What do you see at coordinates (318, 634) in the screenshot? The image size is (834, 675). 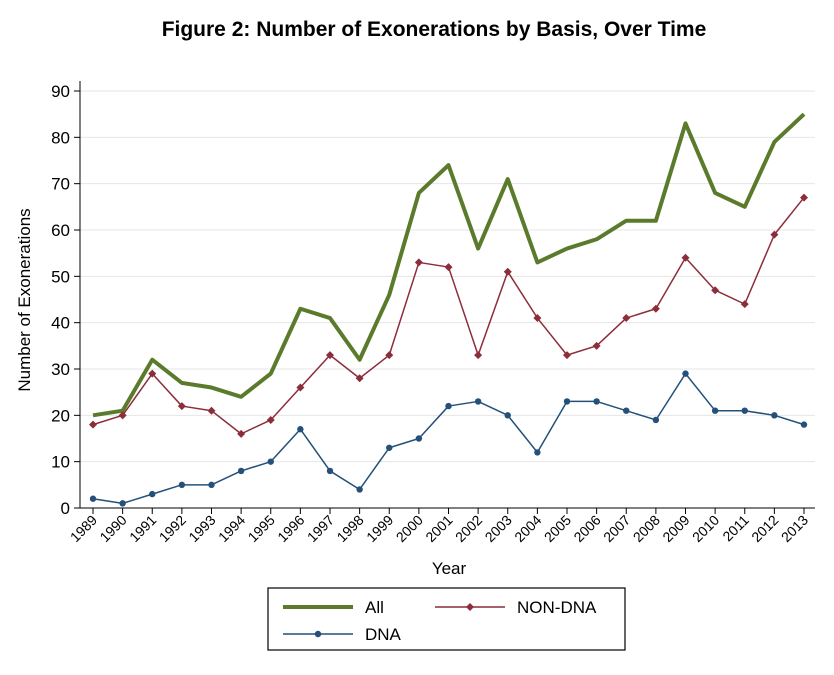 I see `legend-marker-dna` at bounding box center [318, 634].